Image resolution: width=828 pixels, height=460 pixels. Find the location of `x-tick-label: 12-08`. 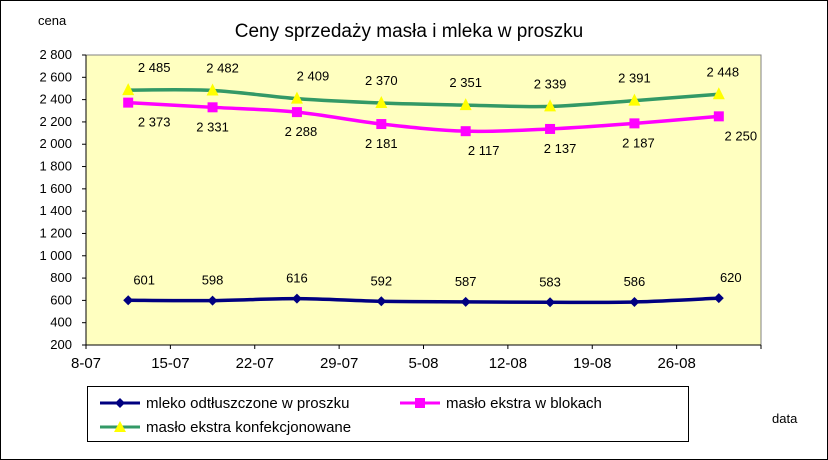

x-tick-label: 12-08 is located at coordinates (508, 363).